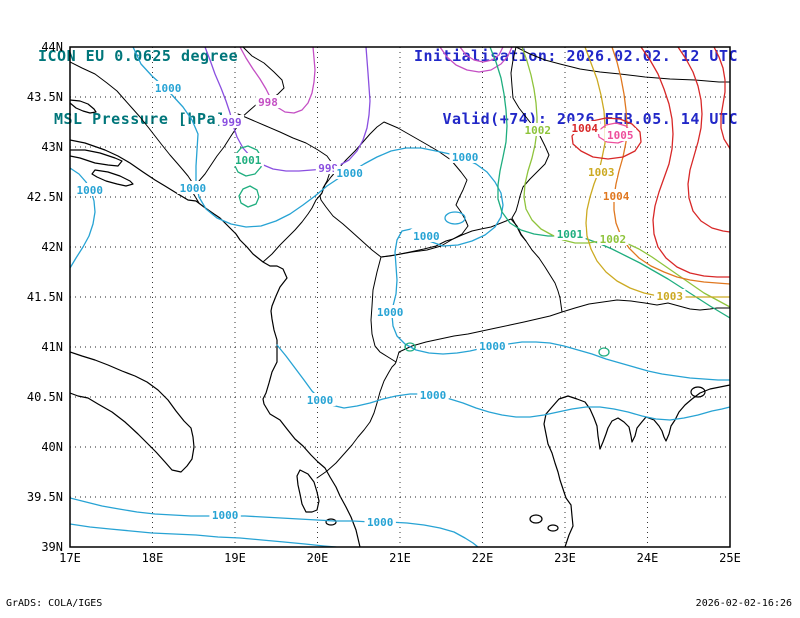  I want to click on axis-label-lat: 39N, so click(52, 547).